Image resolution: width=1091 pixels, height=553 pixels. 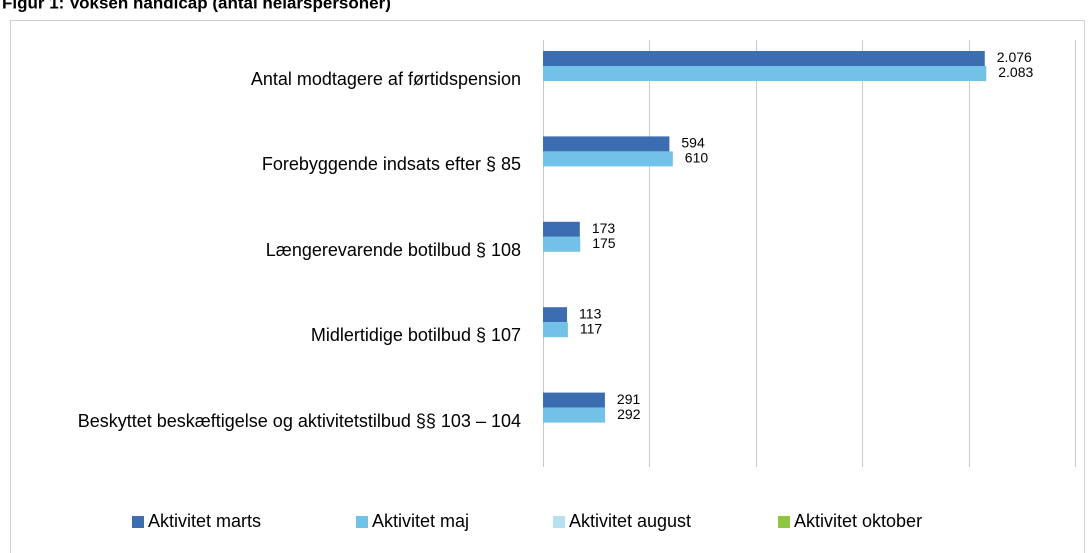 I want to click on category-label: Antal modtagere af førtidspension, so click(x=385, y=79).